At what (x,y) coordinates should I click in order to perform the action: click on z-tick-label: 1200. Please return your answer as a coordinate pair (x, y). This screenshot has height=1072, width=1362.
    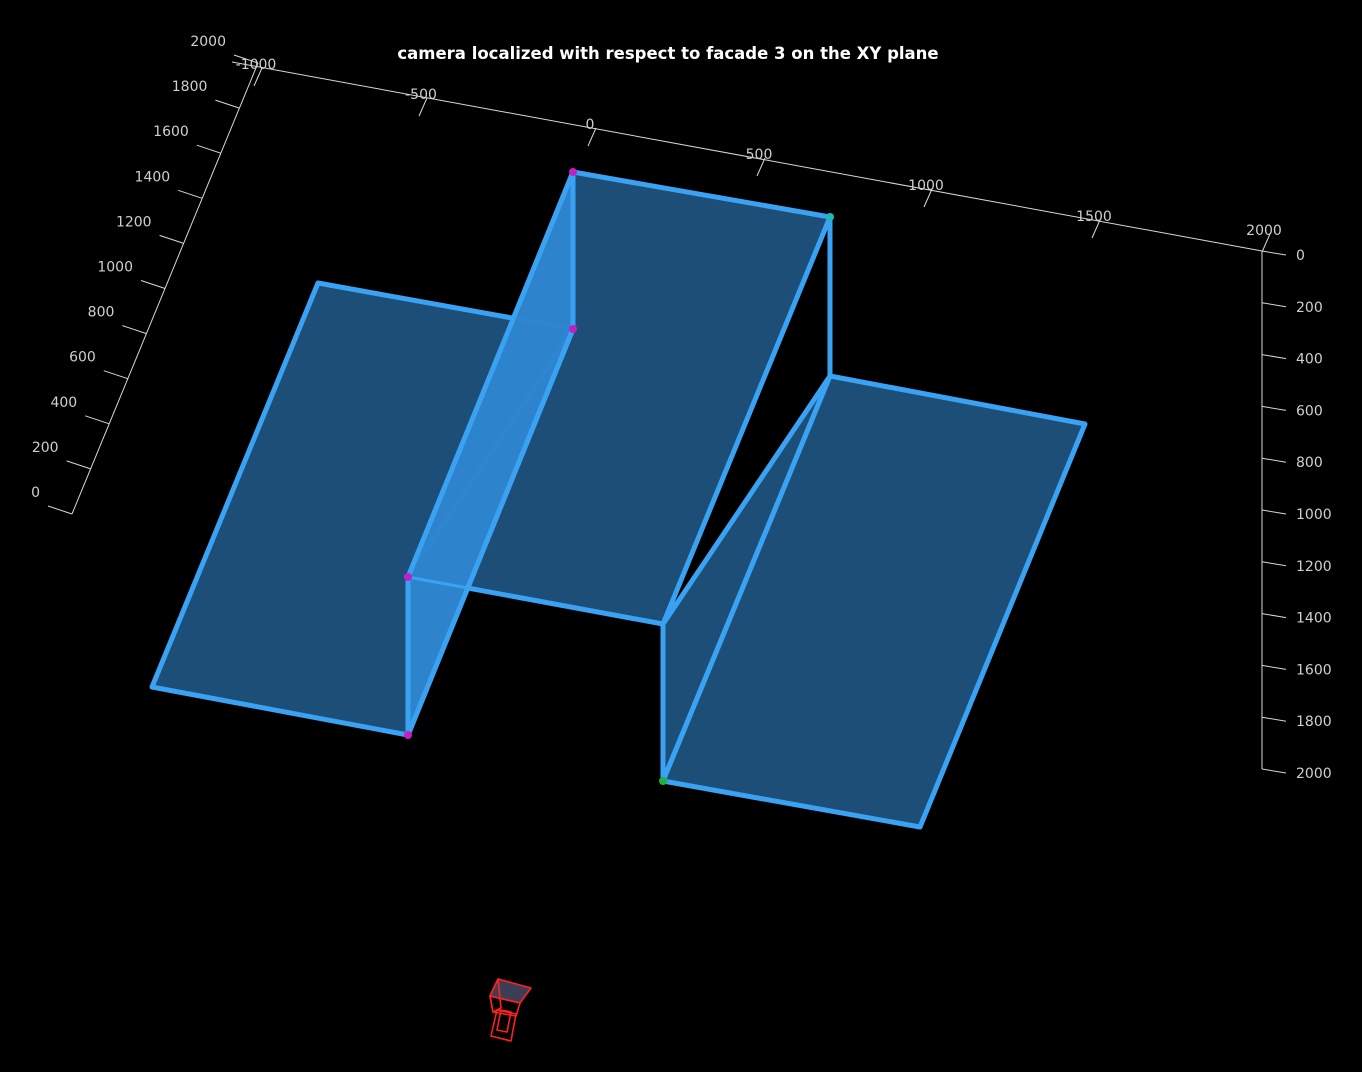
    Looking at the image, I should click on (1314, 567).